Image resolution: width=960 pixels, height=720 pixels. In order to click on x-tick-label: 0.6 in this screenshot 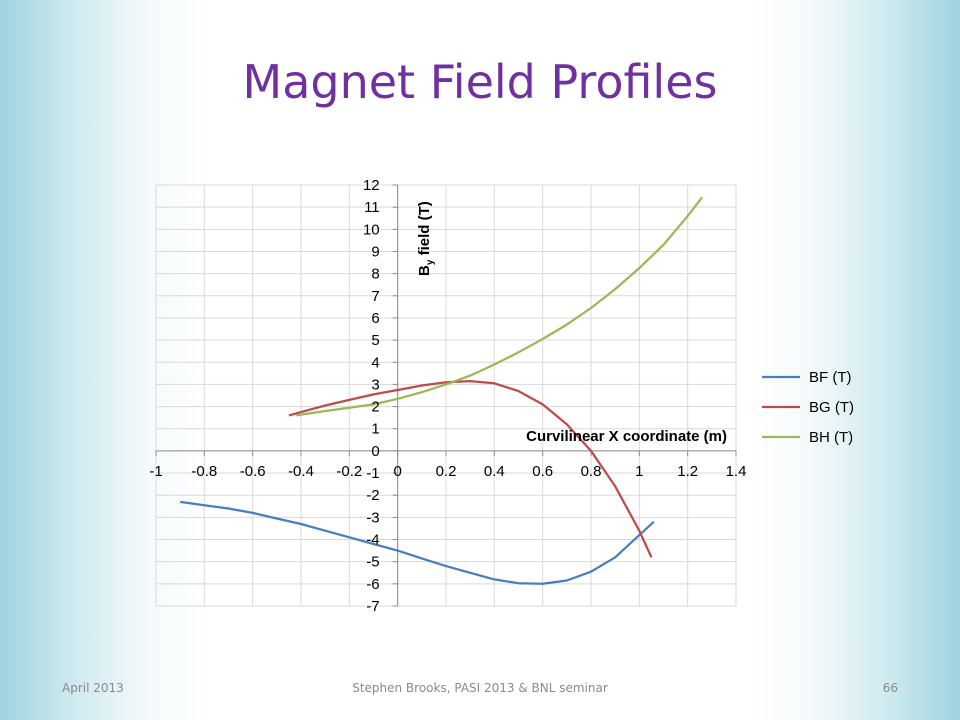, I will do `click(542, 471)`.